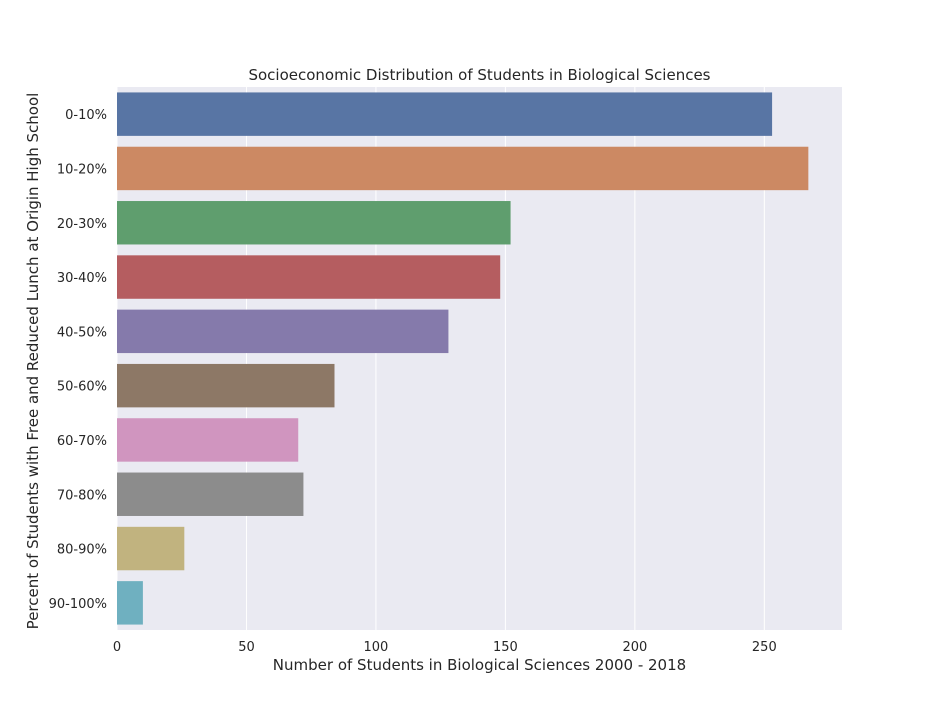  Describe the element at coordinates (226, 385) in the screenshot. I see `bar-50-60%` at that location.